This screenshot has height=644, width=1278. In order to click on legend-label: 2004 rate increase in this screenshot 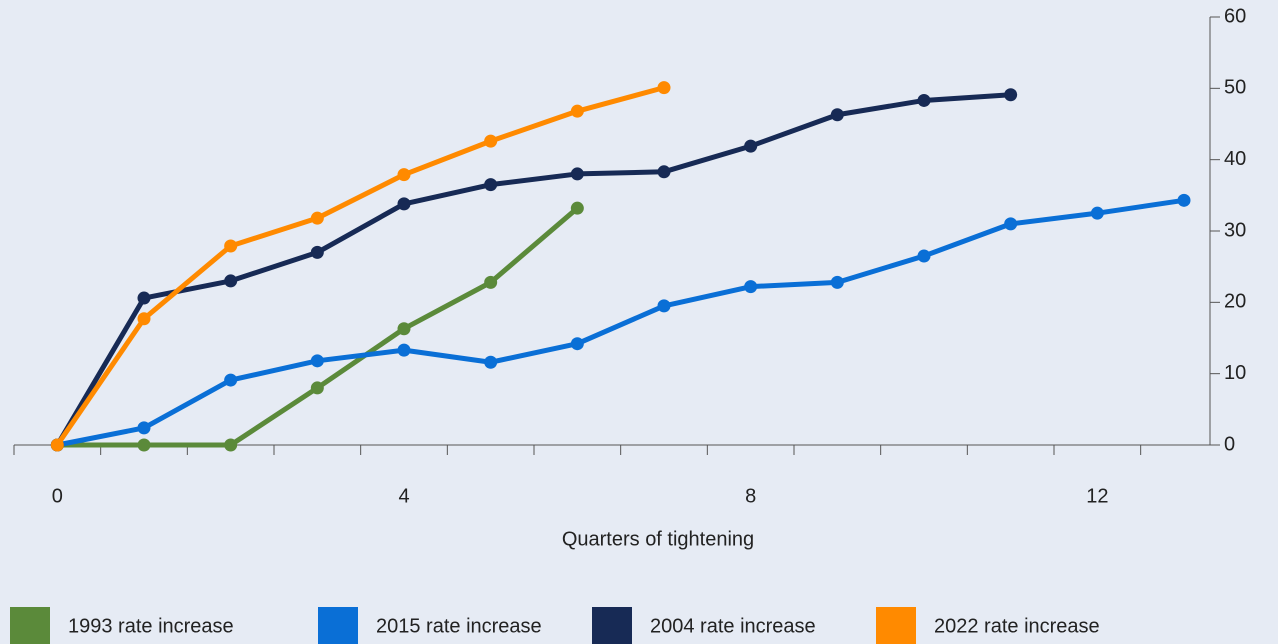, I will do `click(733, 626)`.